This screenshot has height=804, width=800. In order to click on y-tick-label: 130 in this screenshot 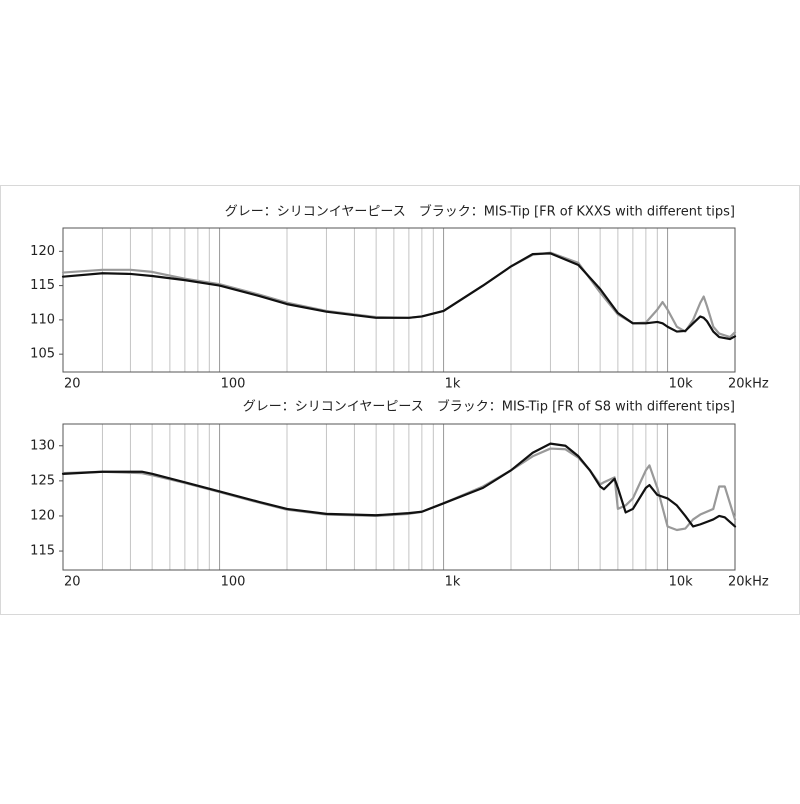, I will do `click(42, 445)`.